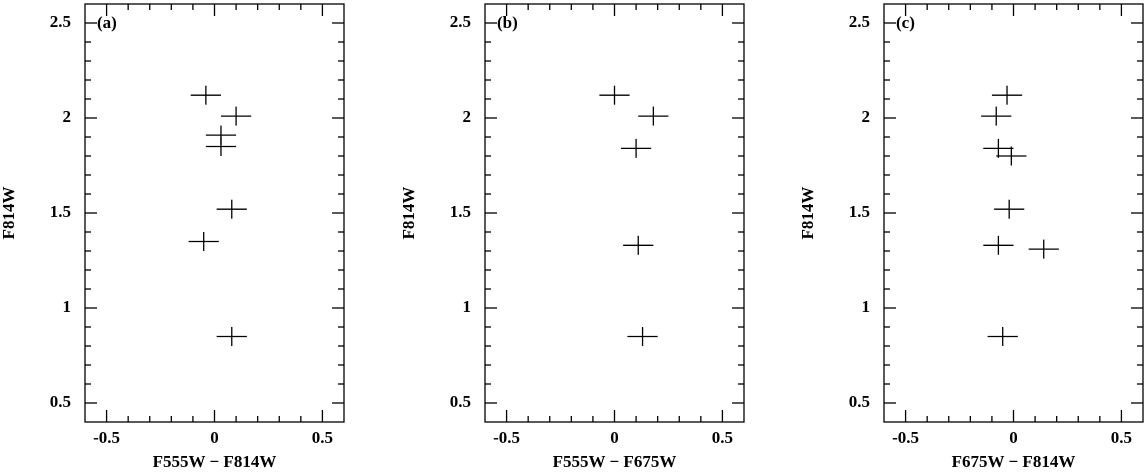  What do you see at coordinates (215, 461) in the screenshot?
I see `x-axis-label: F555W − F814W` at bounding box center [215, 461].